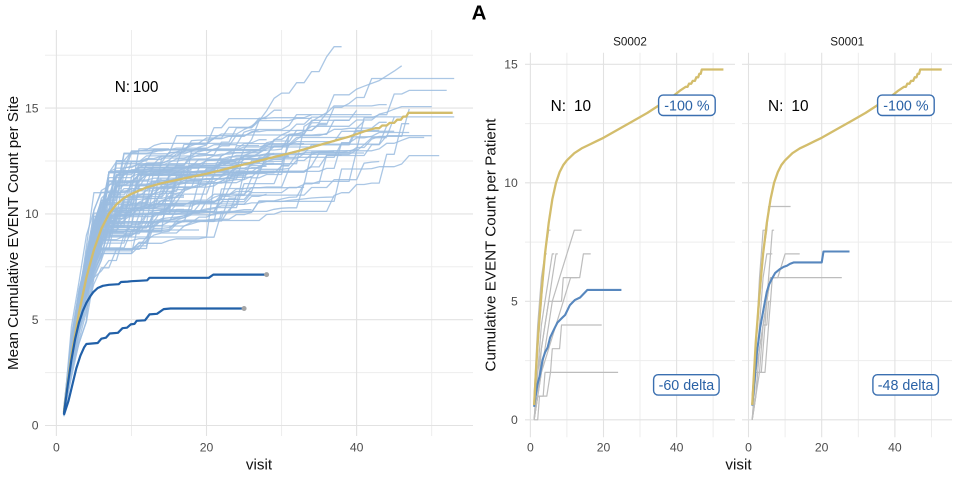  I want to click on svg-text:Mean Cumulative EVENT Count pe: Mean Cumulative EVENT Count per Site, so click(13, 233).